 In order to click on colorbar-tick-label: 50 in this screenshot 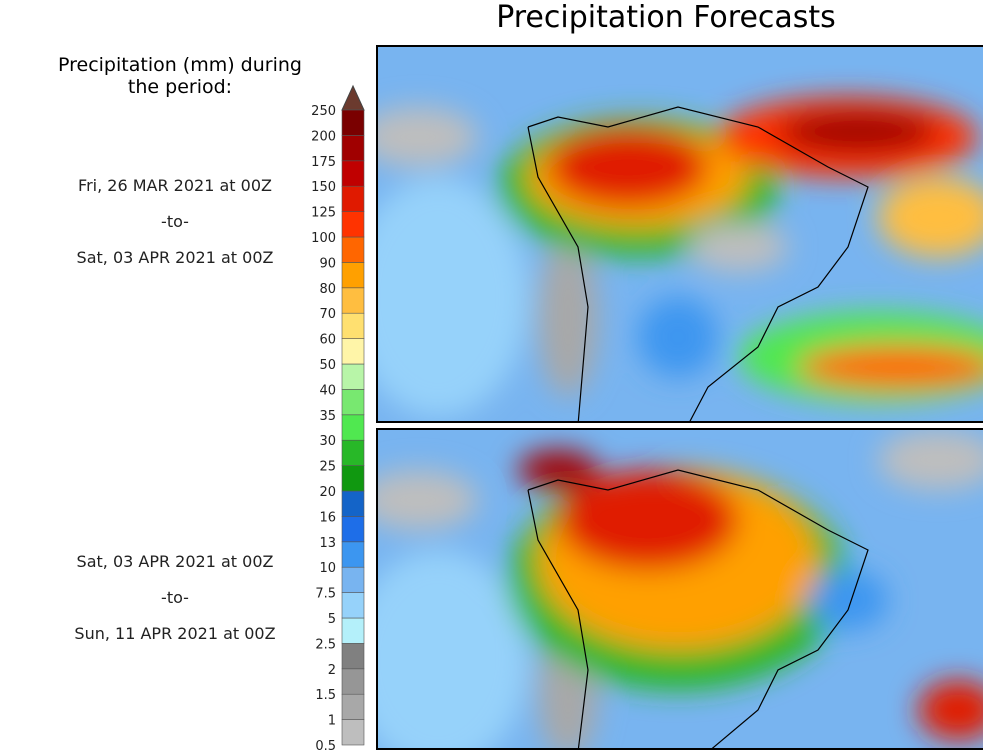, I will do `click(327, 365)`.